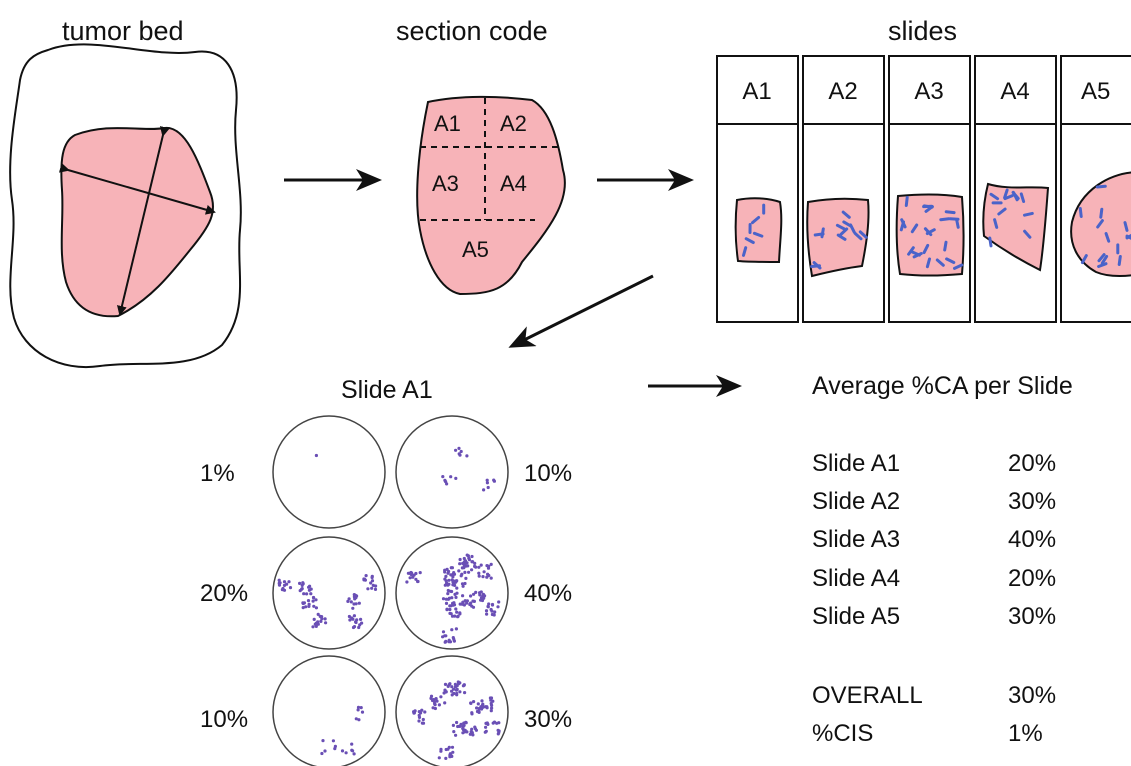 Image resolution: width=1131 pixels, height=766 pixels. Describe the element at coordinates (923, 31) in the screenshot. I see `header-slides: slides` at that location.